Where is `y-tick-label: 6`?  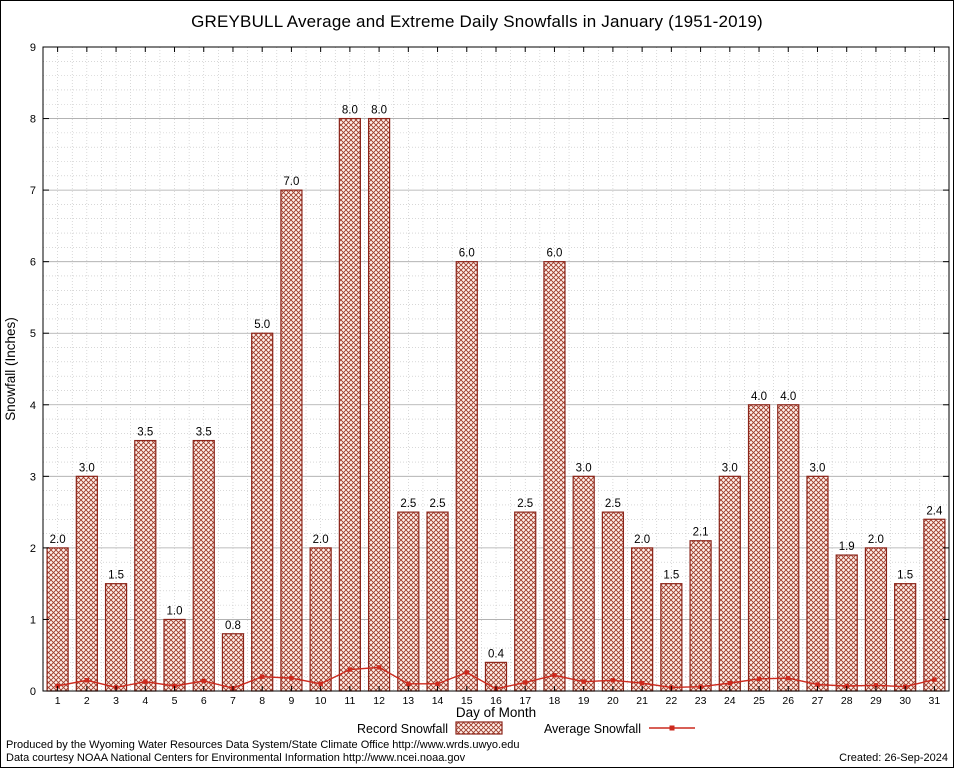 y-tick-label: 6 is located at coordinates (33, 263).